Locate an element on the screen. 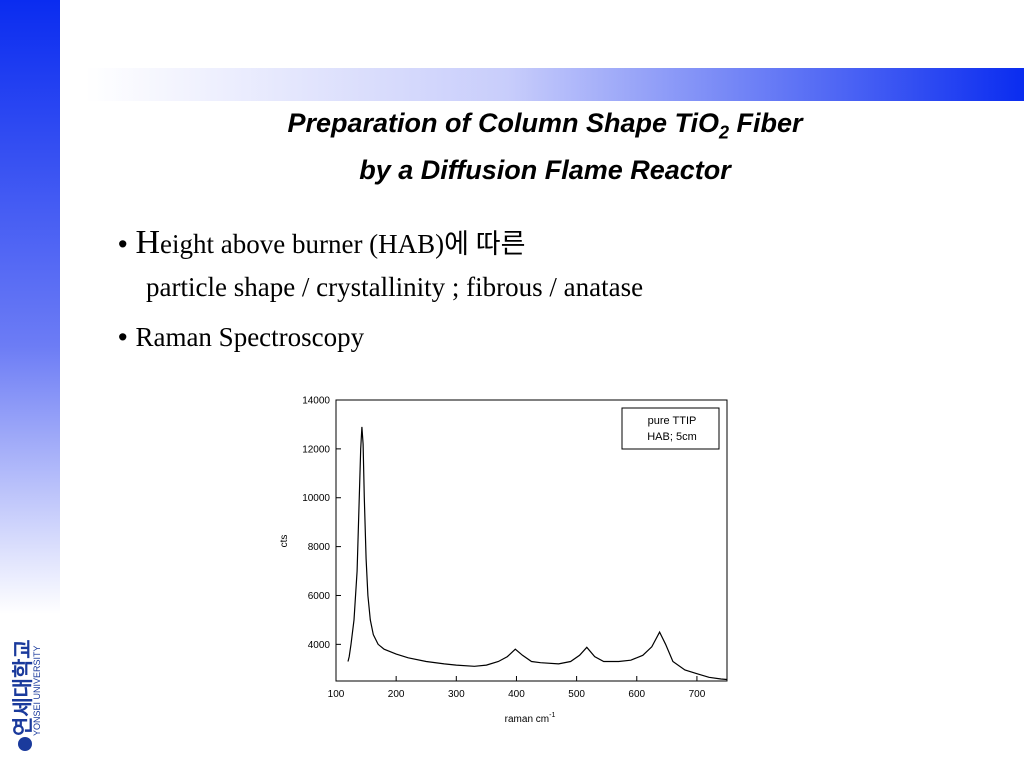  x-axis-label-text: raman cm is located at coordinates (527, 719).